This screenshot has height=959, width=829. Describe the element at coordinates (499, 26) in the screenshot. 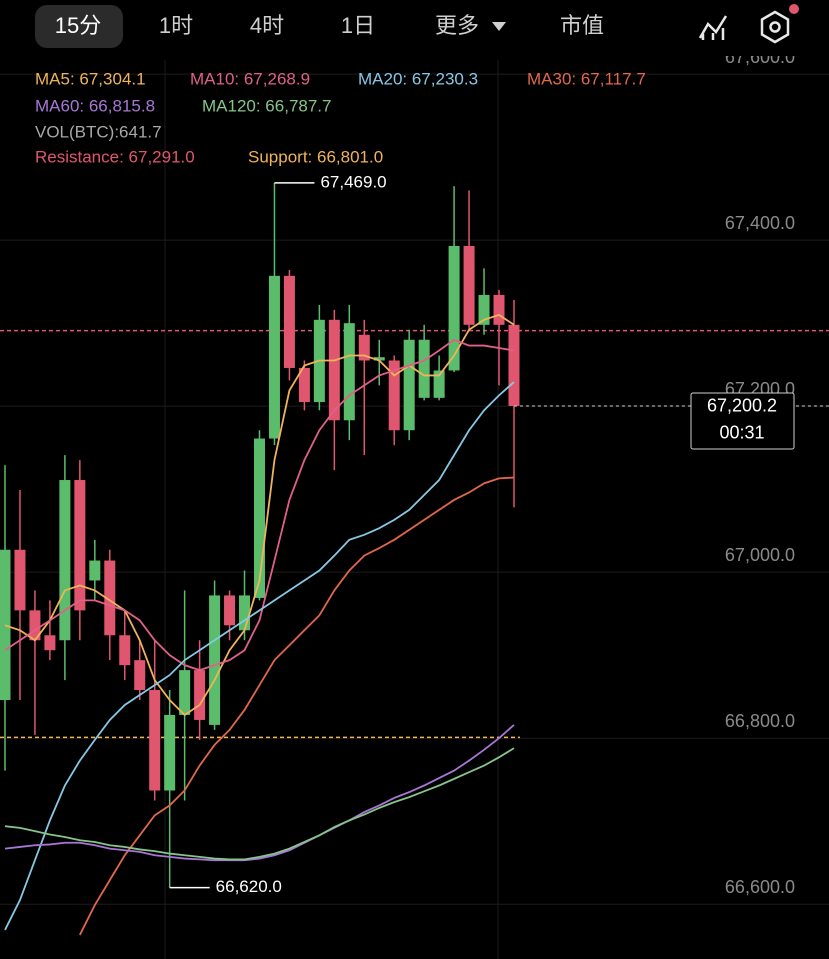

I see `dropdown-arrow` at that location.